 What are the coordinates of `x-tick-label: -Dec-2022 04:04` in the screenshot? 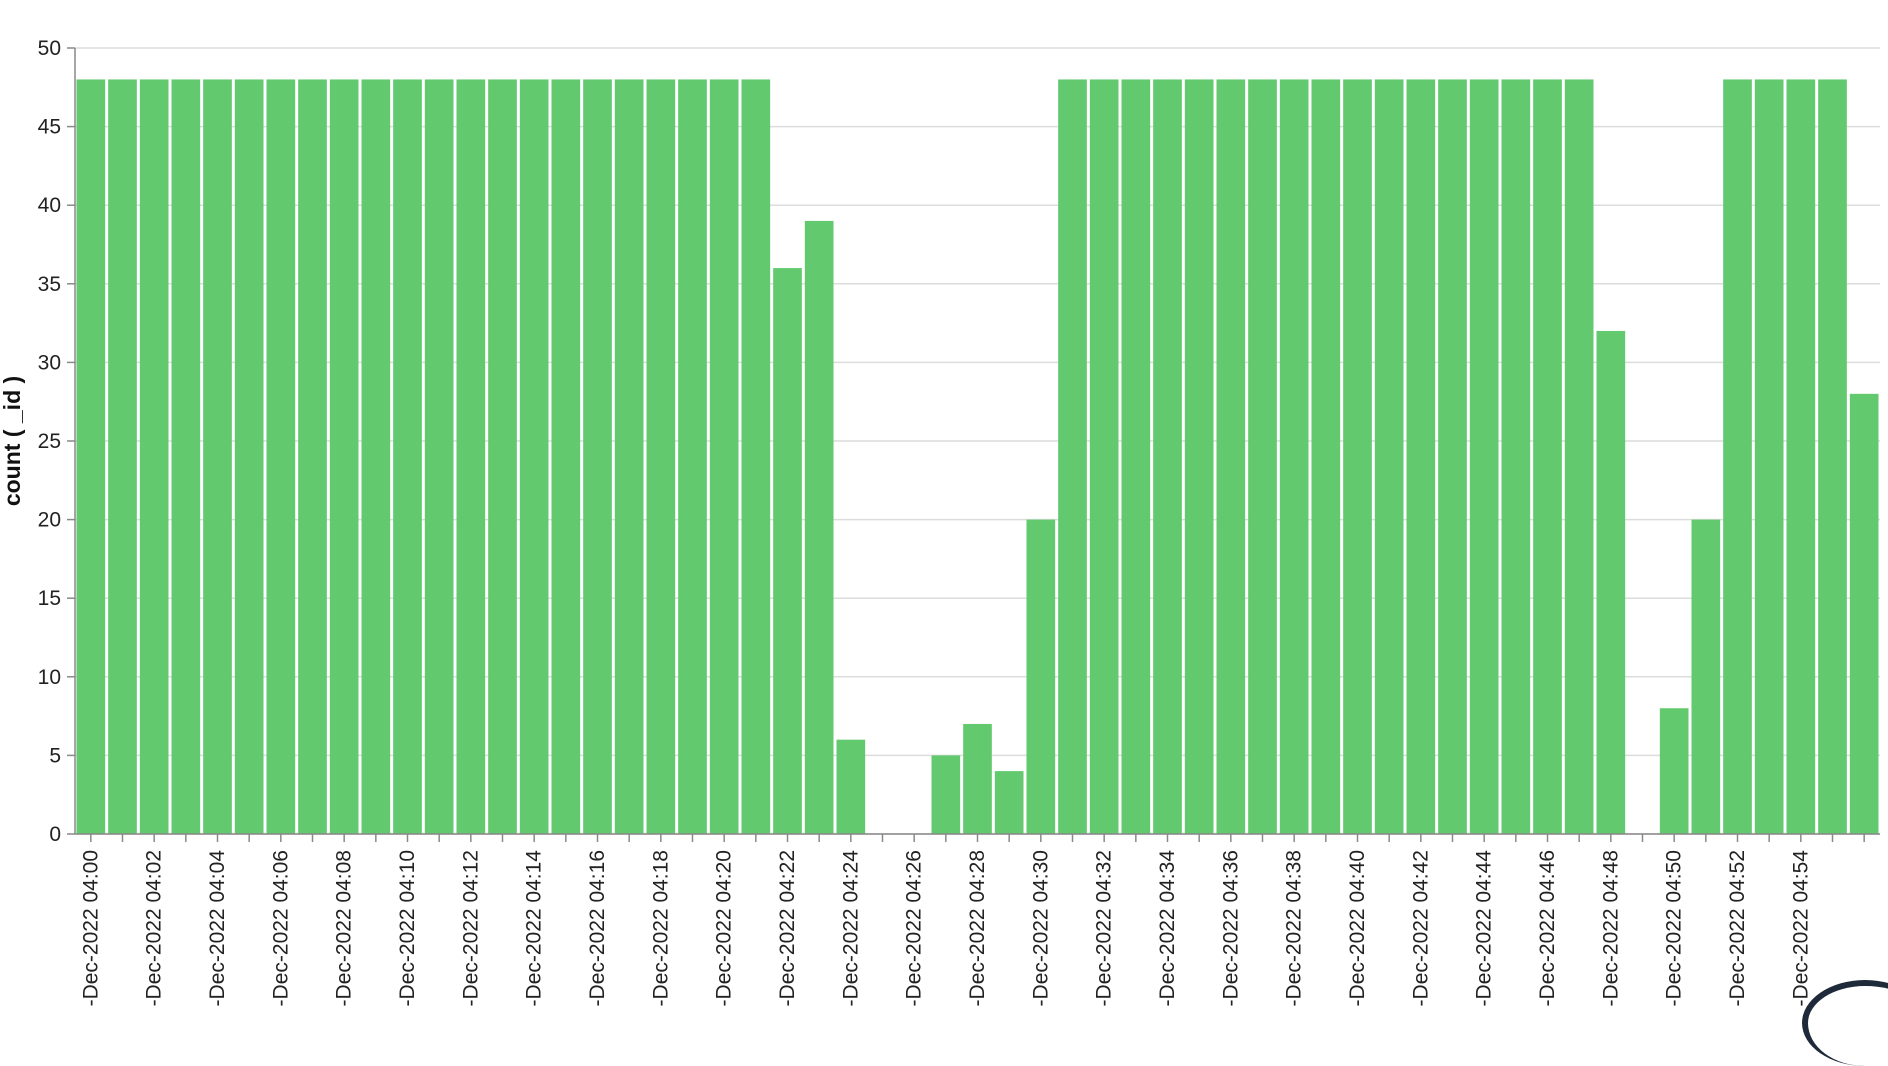 It's located at (217, 928).